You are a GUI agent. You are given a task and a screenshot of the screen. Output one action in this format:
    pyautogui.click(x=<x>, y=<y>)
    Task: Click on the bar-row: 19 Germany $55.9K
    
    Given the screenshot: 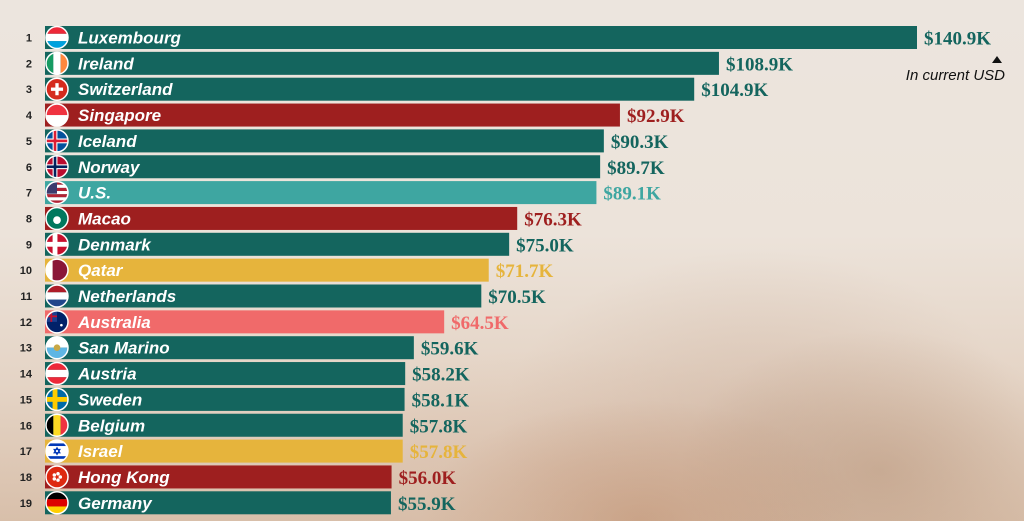 What is the action you would take?
    pyautogui.click(x=238, y=503)
    